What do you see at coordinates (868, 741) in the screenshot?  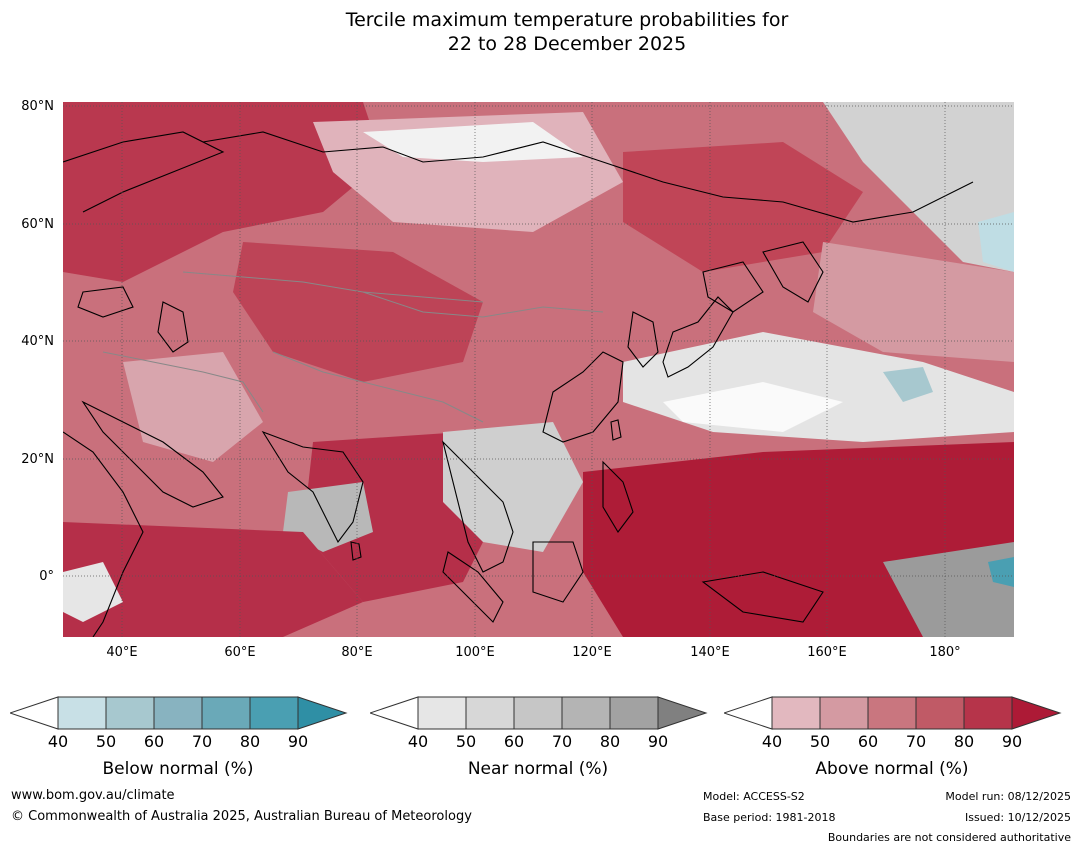 I see `colorbar-above-tick-60: 60` at bounding box center [868, 741].